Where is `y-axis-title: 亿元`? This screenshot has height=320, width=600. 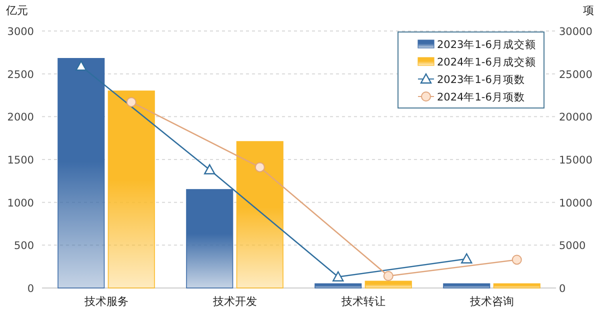
y-axis-title: 亿元 is located at coordinates (16, 10).